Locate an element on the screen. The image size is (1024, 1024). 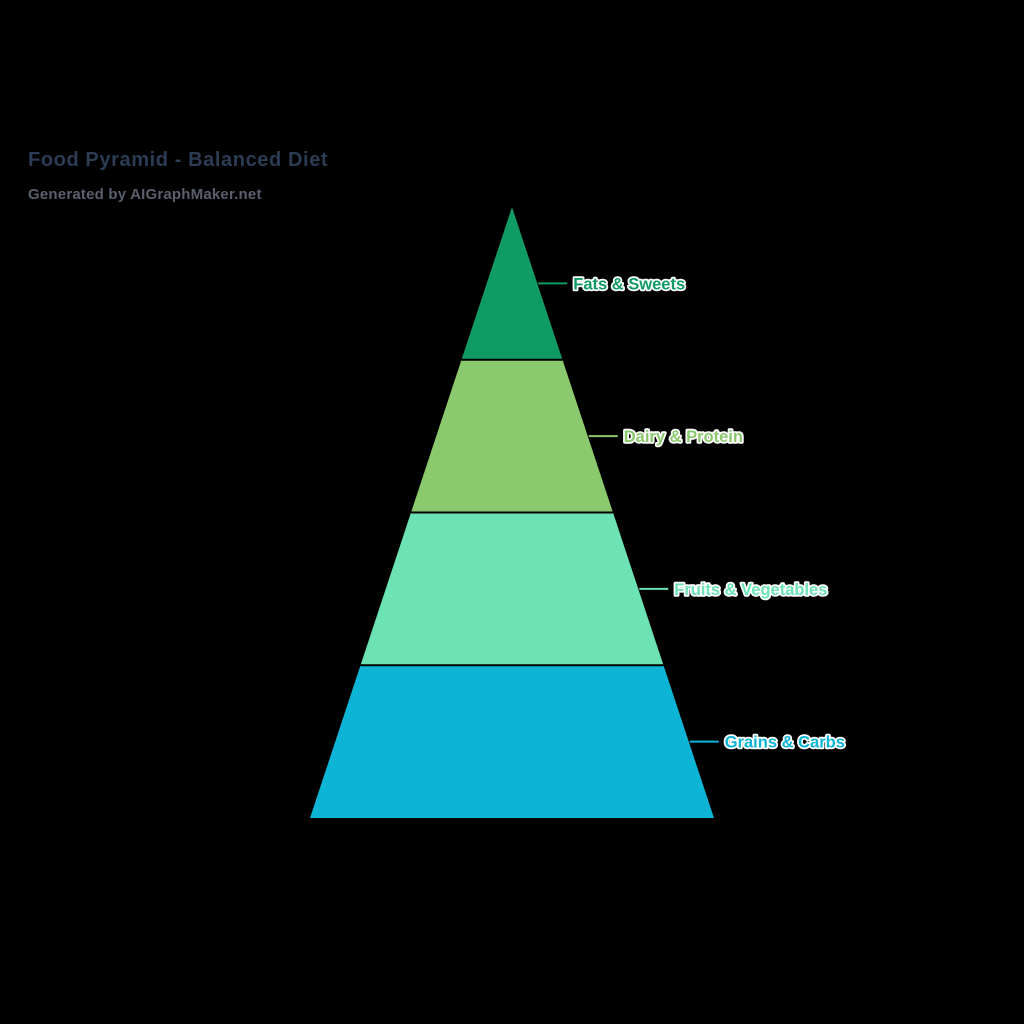
segment-label-1: Fats & Sweets is located at coordinates (629, 284).